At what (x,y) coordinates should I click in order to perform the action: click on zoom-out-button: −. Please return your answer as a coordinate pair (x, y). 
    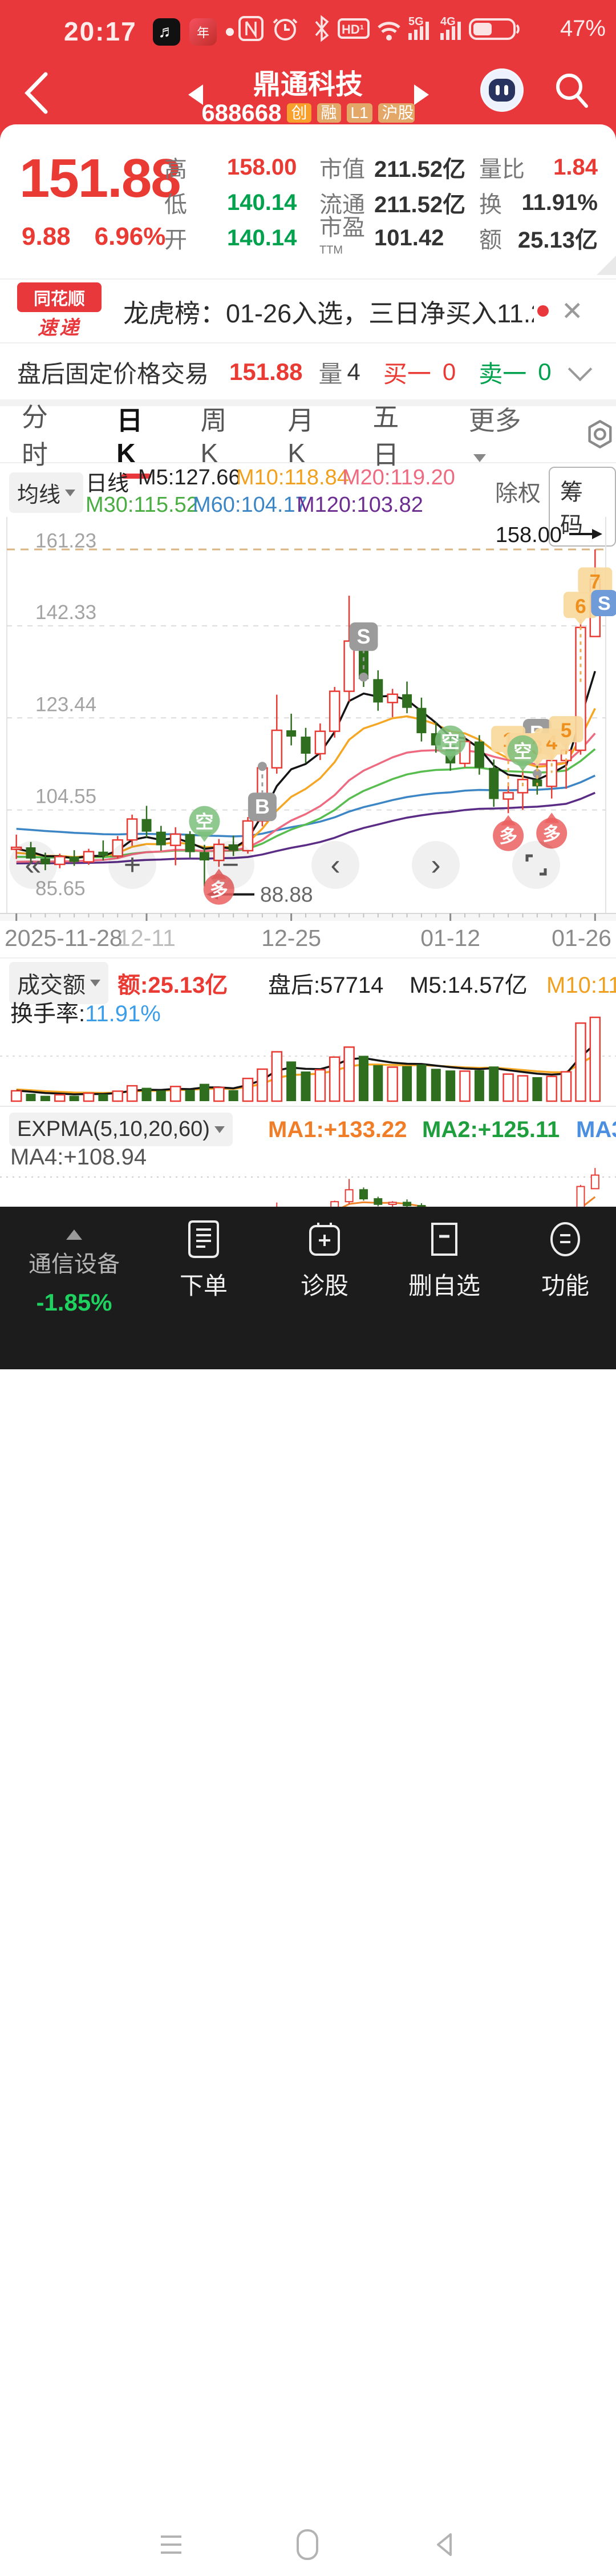
    Looking at the image, I should click on (230, 865).